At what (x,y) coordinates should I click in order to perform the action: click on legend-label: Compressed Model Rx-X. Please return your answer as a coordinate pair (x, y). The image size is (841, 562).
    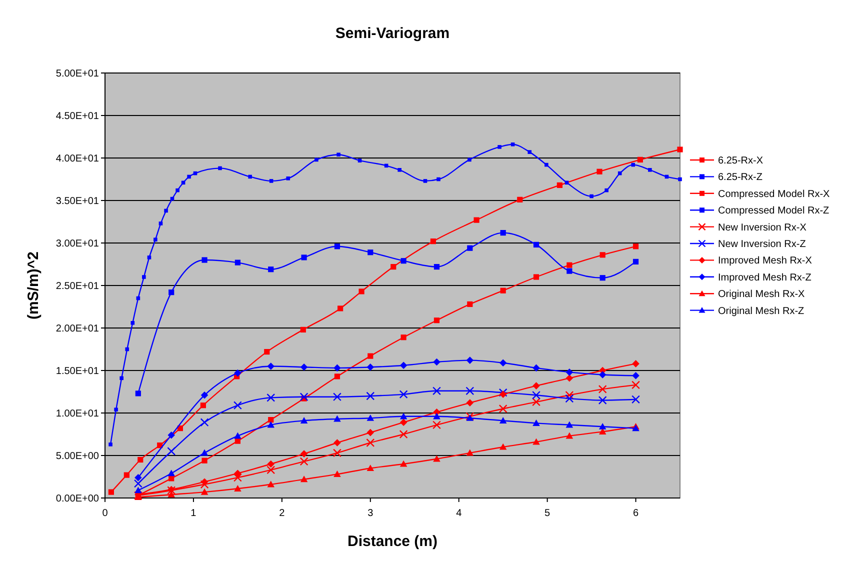
    Looking at the image, I should click on (774, 194).